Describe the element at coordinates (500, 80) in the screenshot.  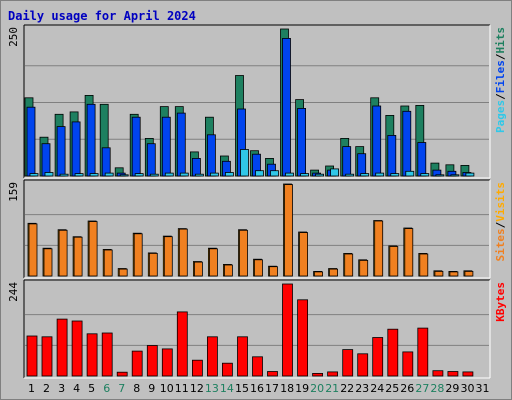
I see `panel-legend: Pages/Files/Hits` at that location.